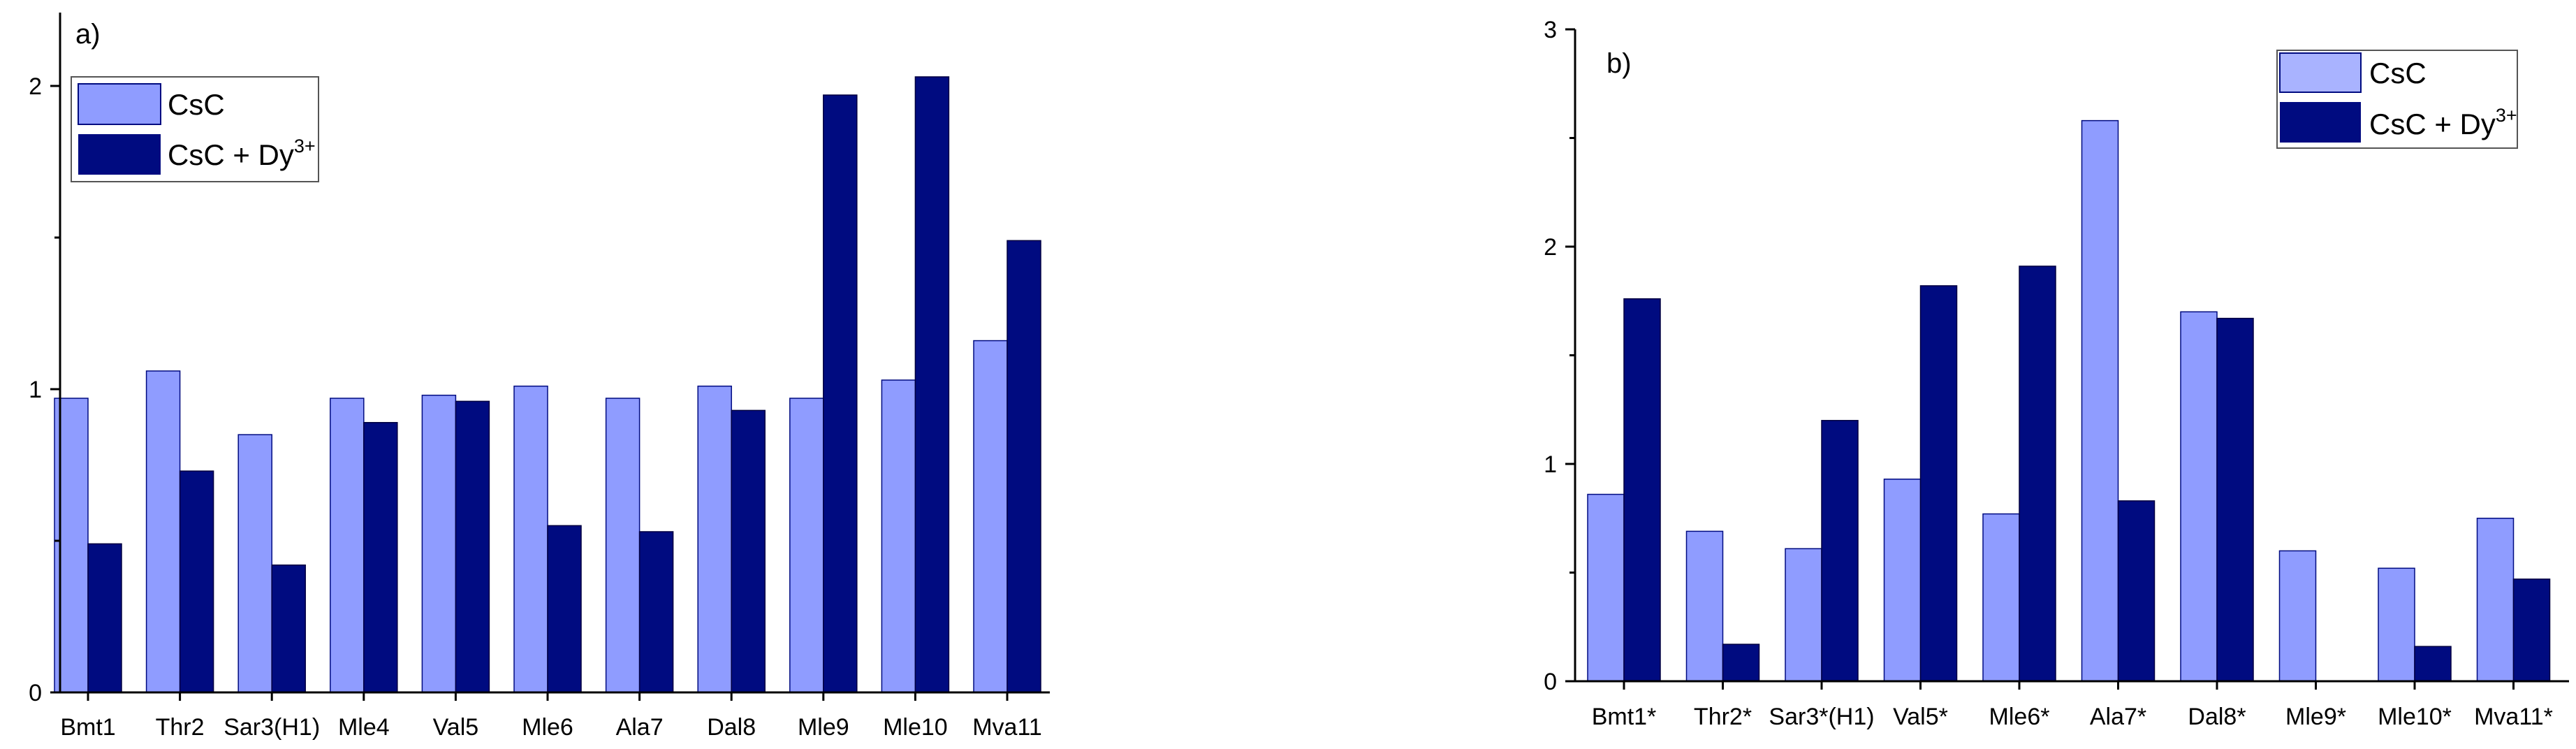  I want to click on legend-label-dy-b: CsC + Dy3+, so click(2443, 122).